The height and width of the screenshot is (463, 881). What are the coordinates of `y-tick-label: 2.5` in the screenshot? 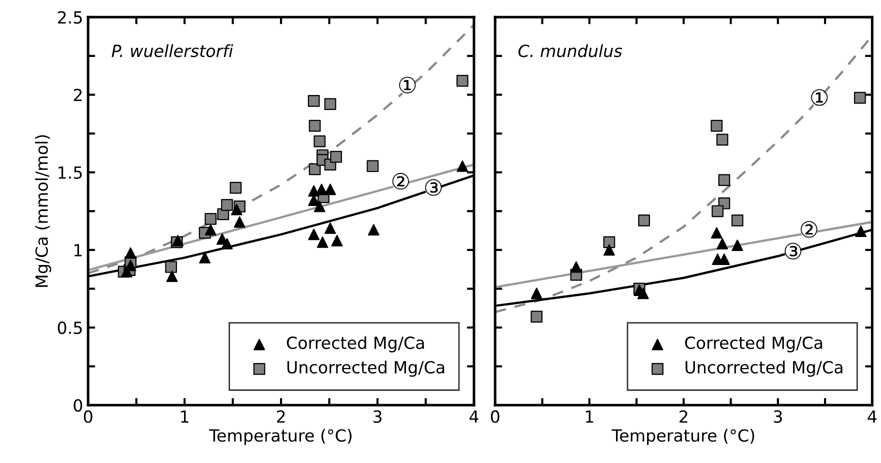 It's located at (70, 17).